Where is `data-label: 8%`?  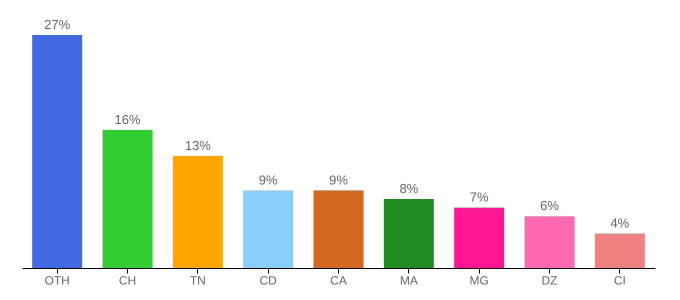 data-label: 8% is located at coordinates (409, 188).